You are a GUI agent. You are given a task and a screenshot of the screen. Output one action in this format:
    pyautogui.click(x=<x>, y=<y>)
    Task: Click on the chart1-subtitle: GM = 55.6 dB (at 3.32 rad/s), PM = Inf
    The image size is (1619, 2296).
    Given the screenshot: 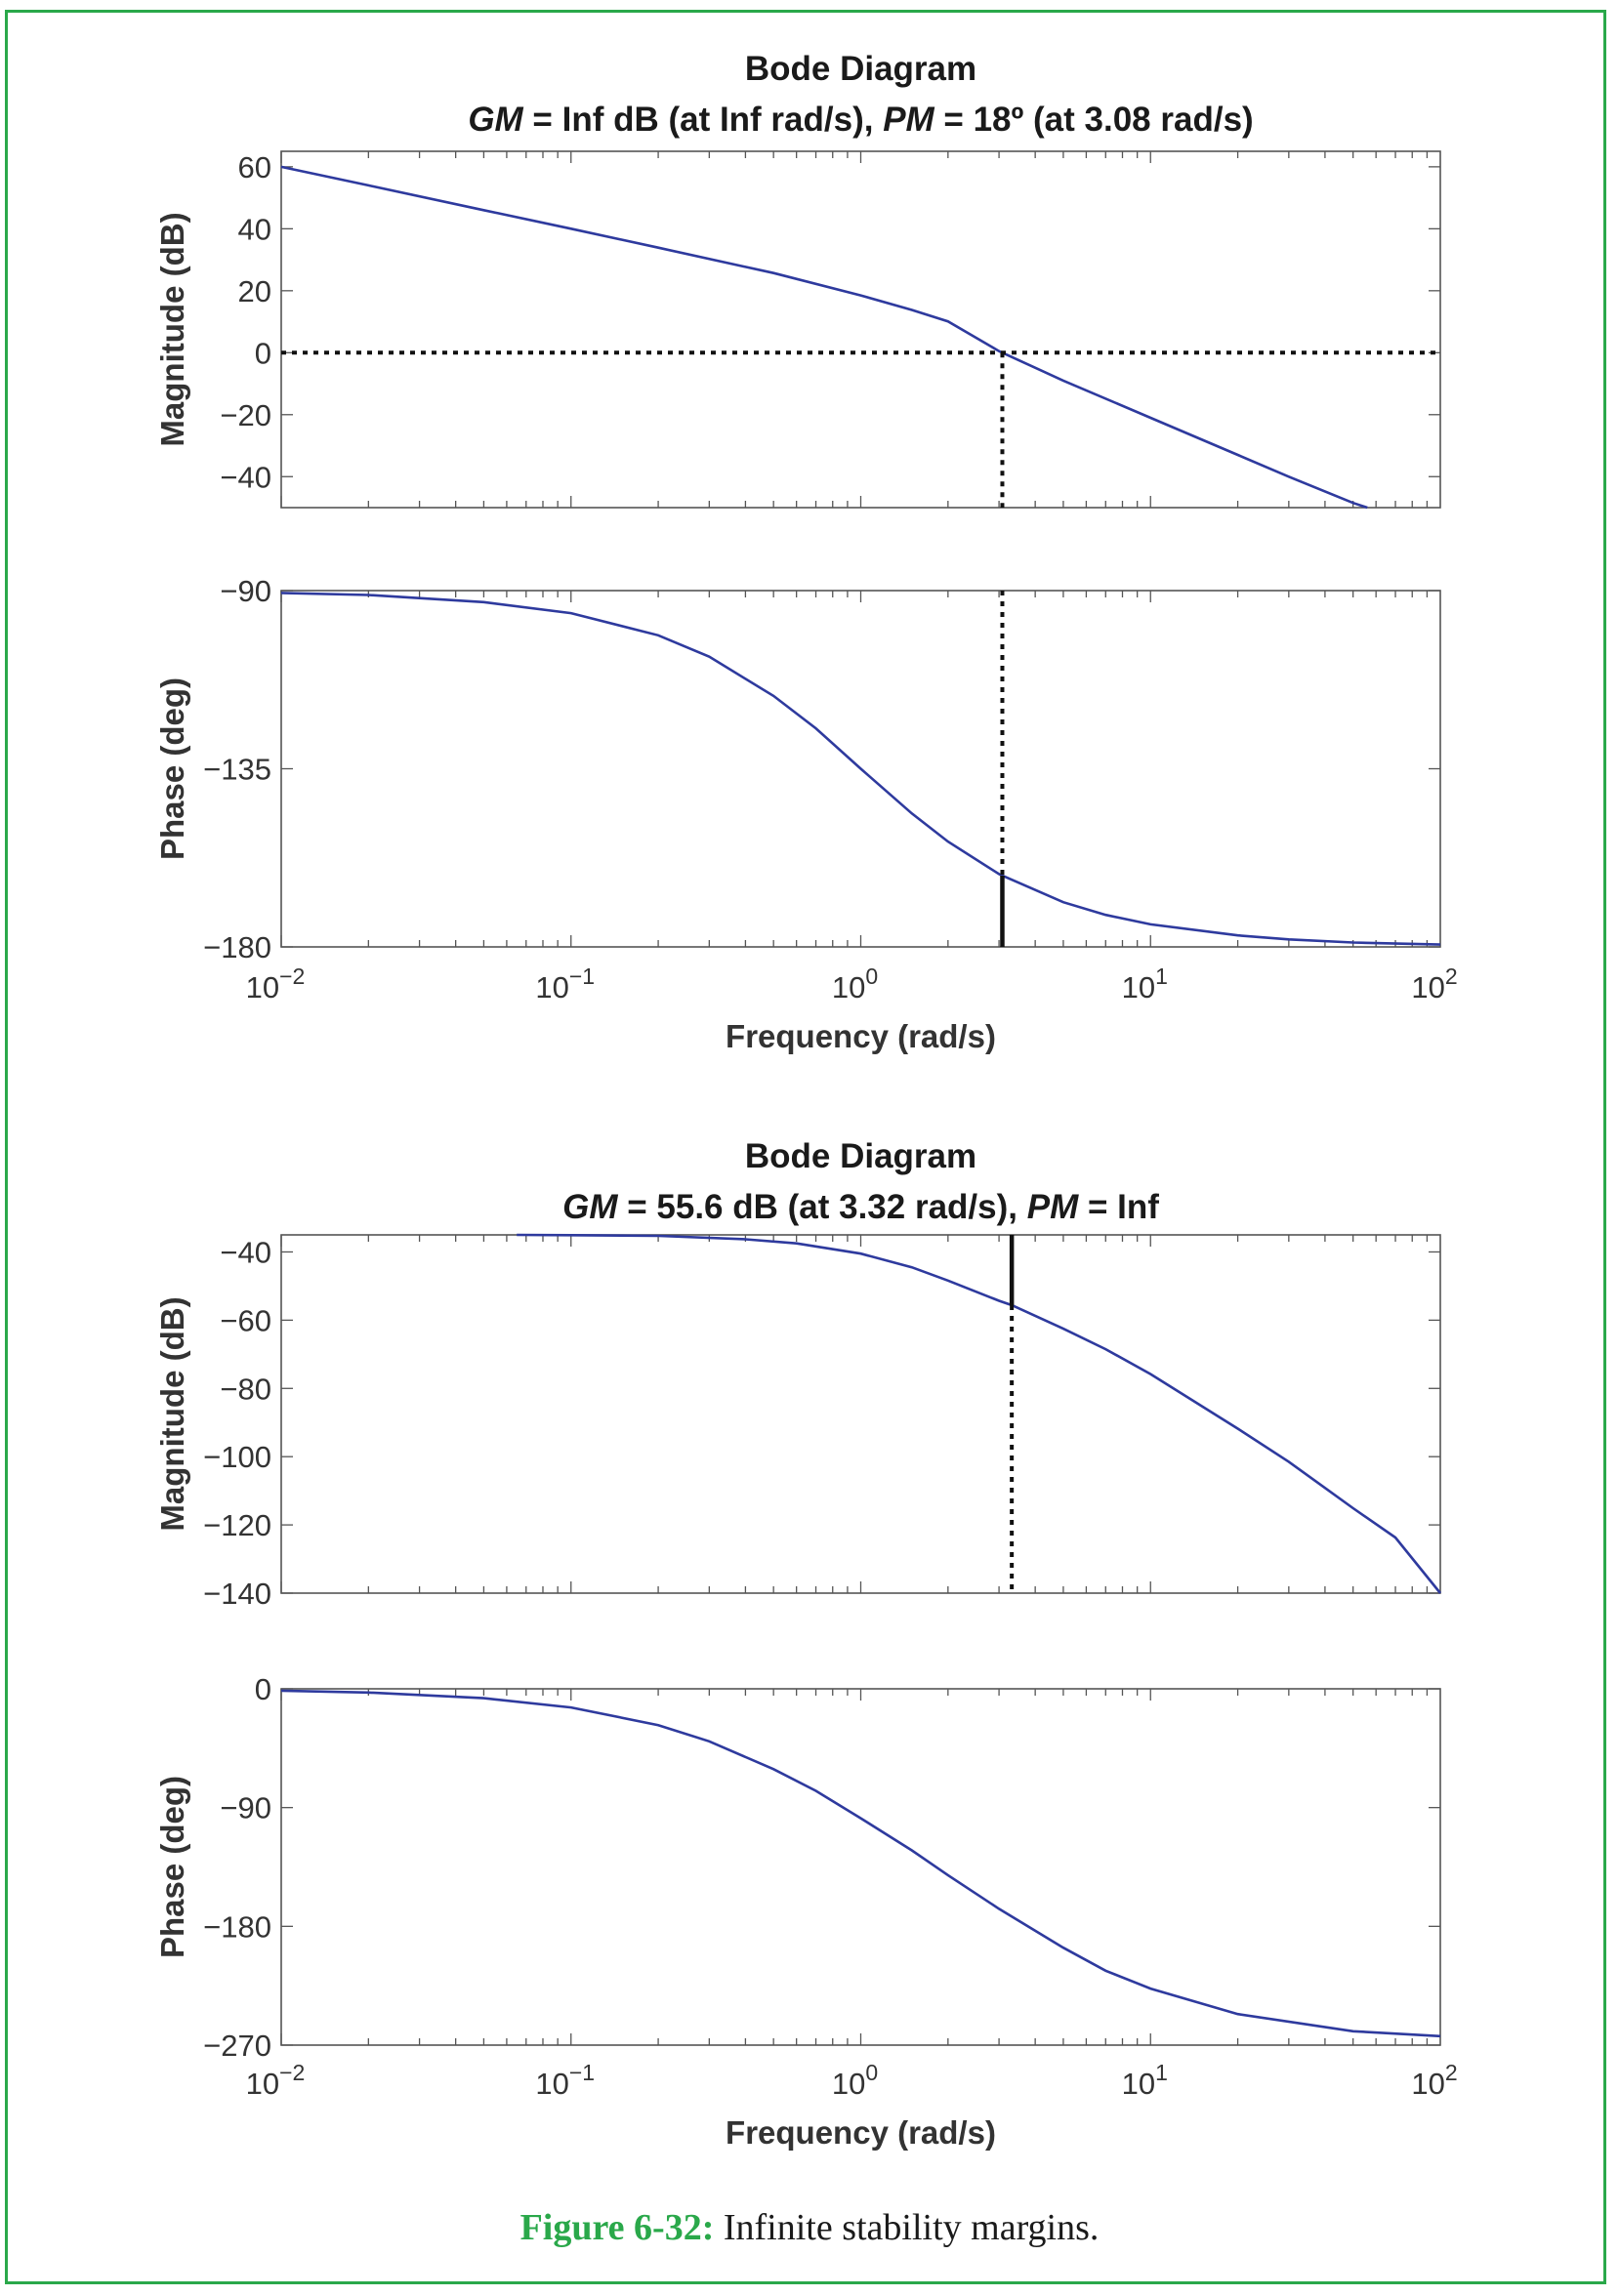 What is the action you would take?
    pyautogui.click(x=860, y=1207)
    